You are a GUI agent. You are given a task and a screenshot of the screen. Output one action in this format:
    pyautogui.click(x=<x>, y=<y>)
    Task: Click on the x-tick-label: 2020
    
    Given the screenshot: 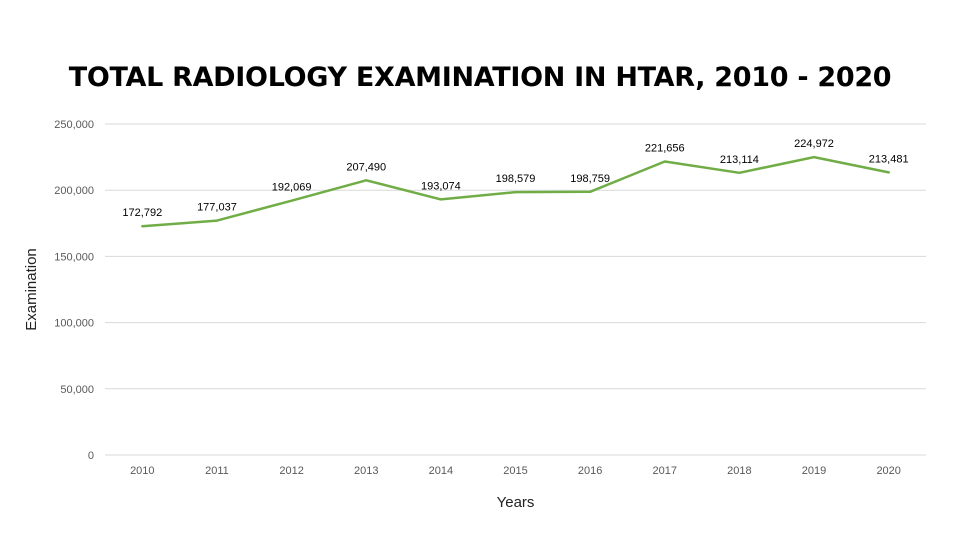 What is the action you would take?
    pyautogui.click(x=888, y=471)
    